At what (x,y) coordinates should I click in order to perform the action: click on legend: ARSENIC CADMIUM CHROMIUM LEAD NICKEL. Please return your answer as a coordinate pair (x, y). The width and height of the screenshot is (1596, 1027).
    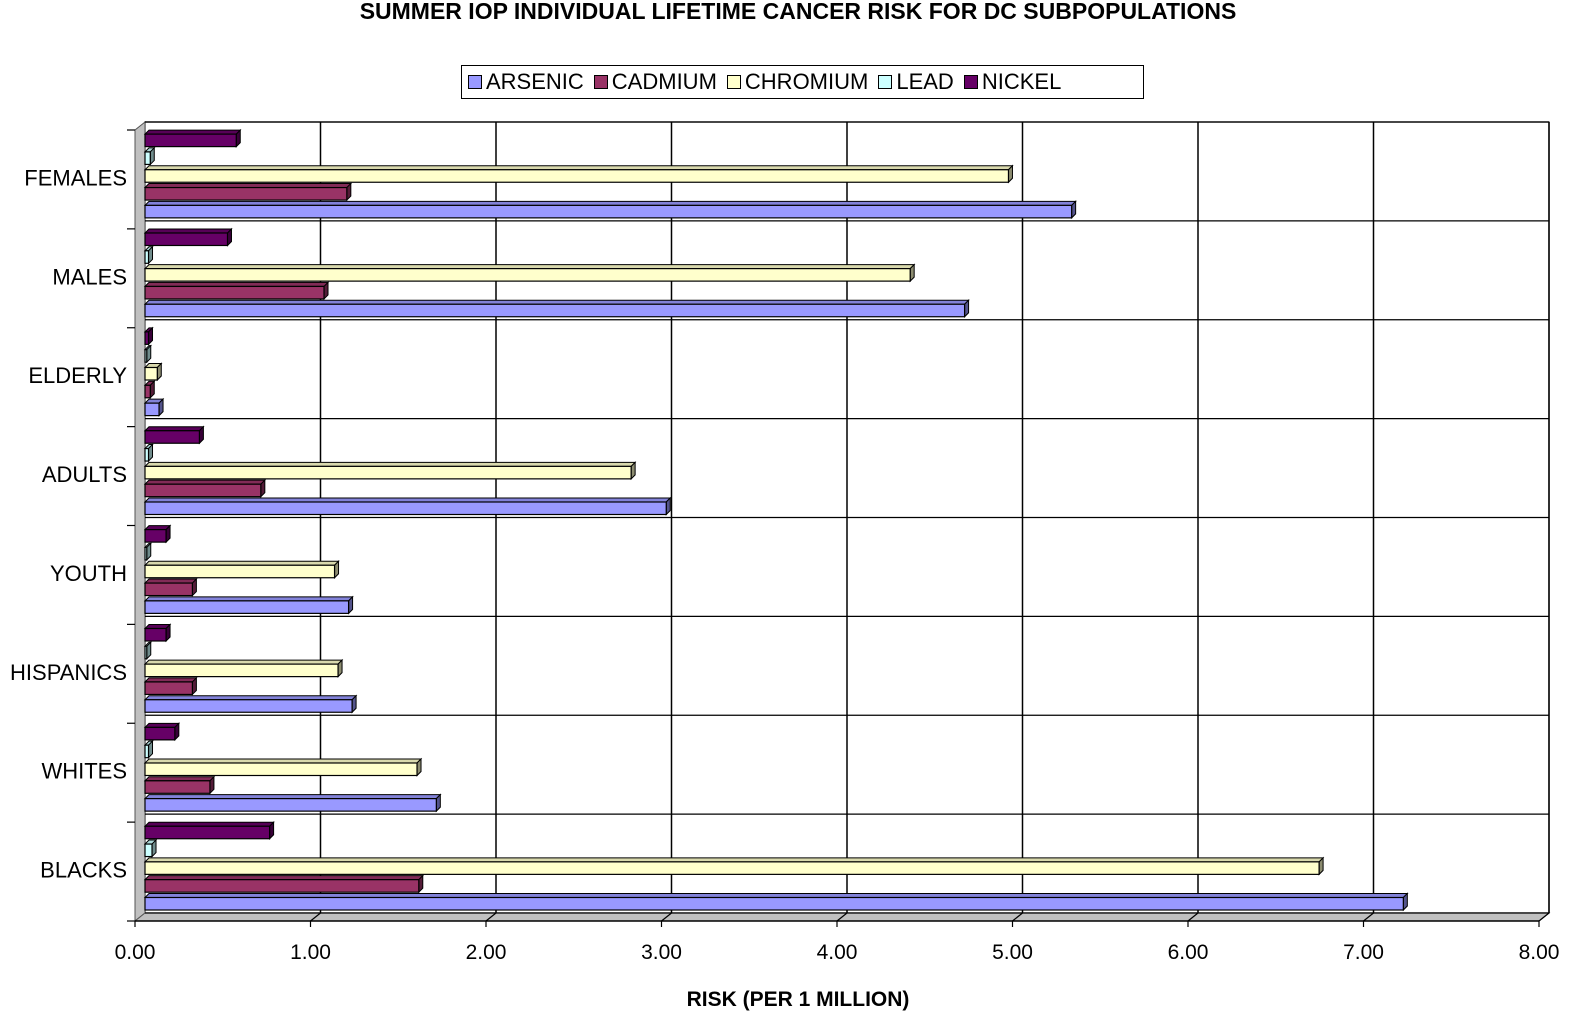
    Looking at the image, I should click on (802, 82).